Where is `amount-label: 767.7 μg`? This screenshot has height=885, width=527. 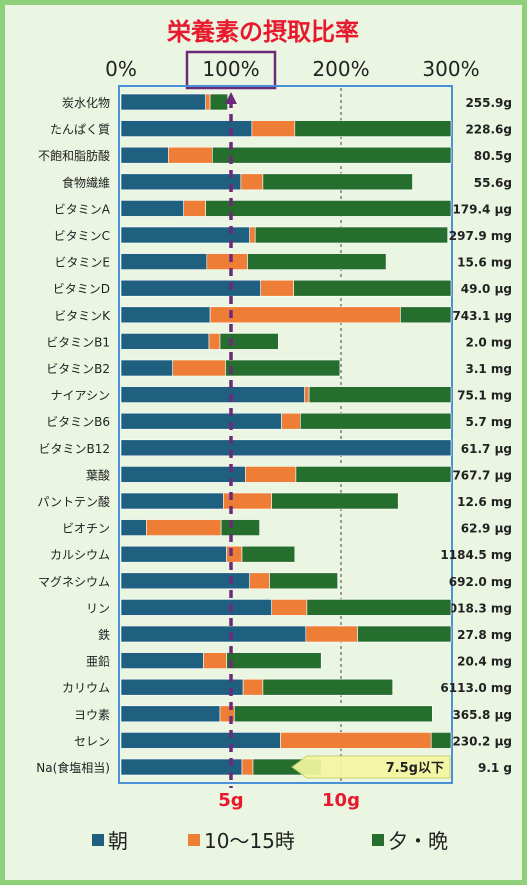
amount-label: 767.7 μg is located at coordinates (482, 475).